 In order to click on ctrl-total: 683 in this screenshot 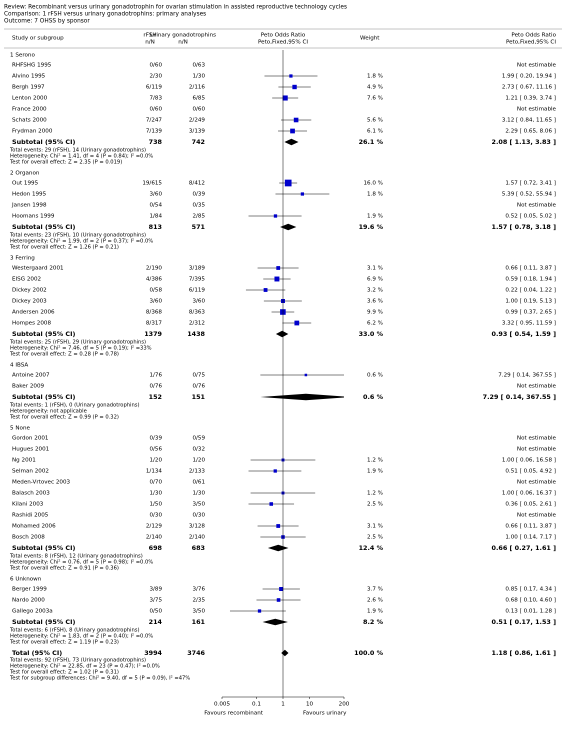, I will do `click(198, 548)`.